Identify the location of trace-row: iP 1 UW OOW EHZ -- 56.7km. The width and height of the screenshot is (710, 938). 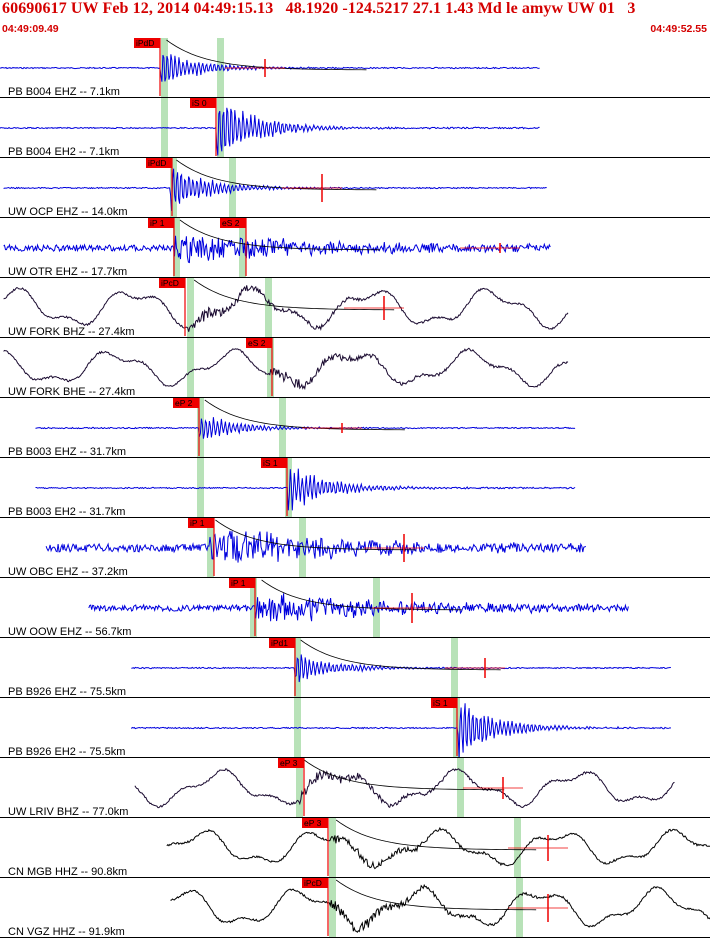
(355, 608).